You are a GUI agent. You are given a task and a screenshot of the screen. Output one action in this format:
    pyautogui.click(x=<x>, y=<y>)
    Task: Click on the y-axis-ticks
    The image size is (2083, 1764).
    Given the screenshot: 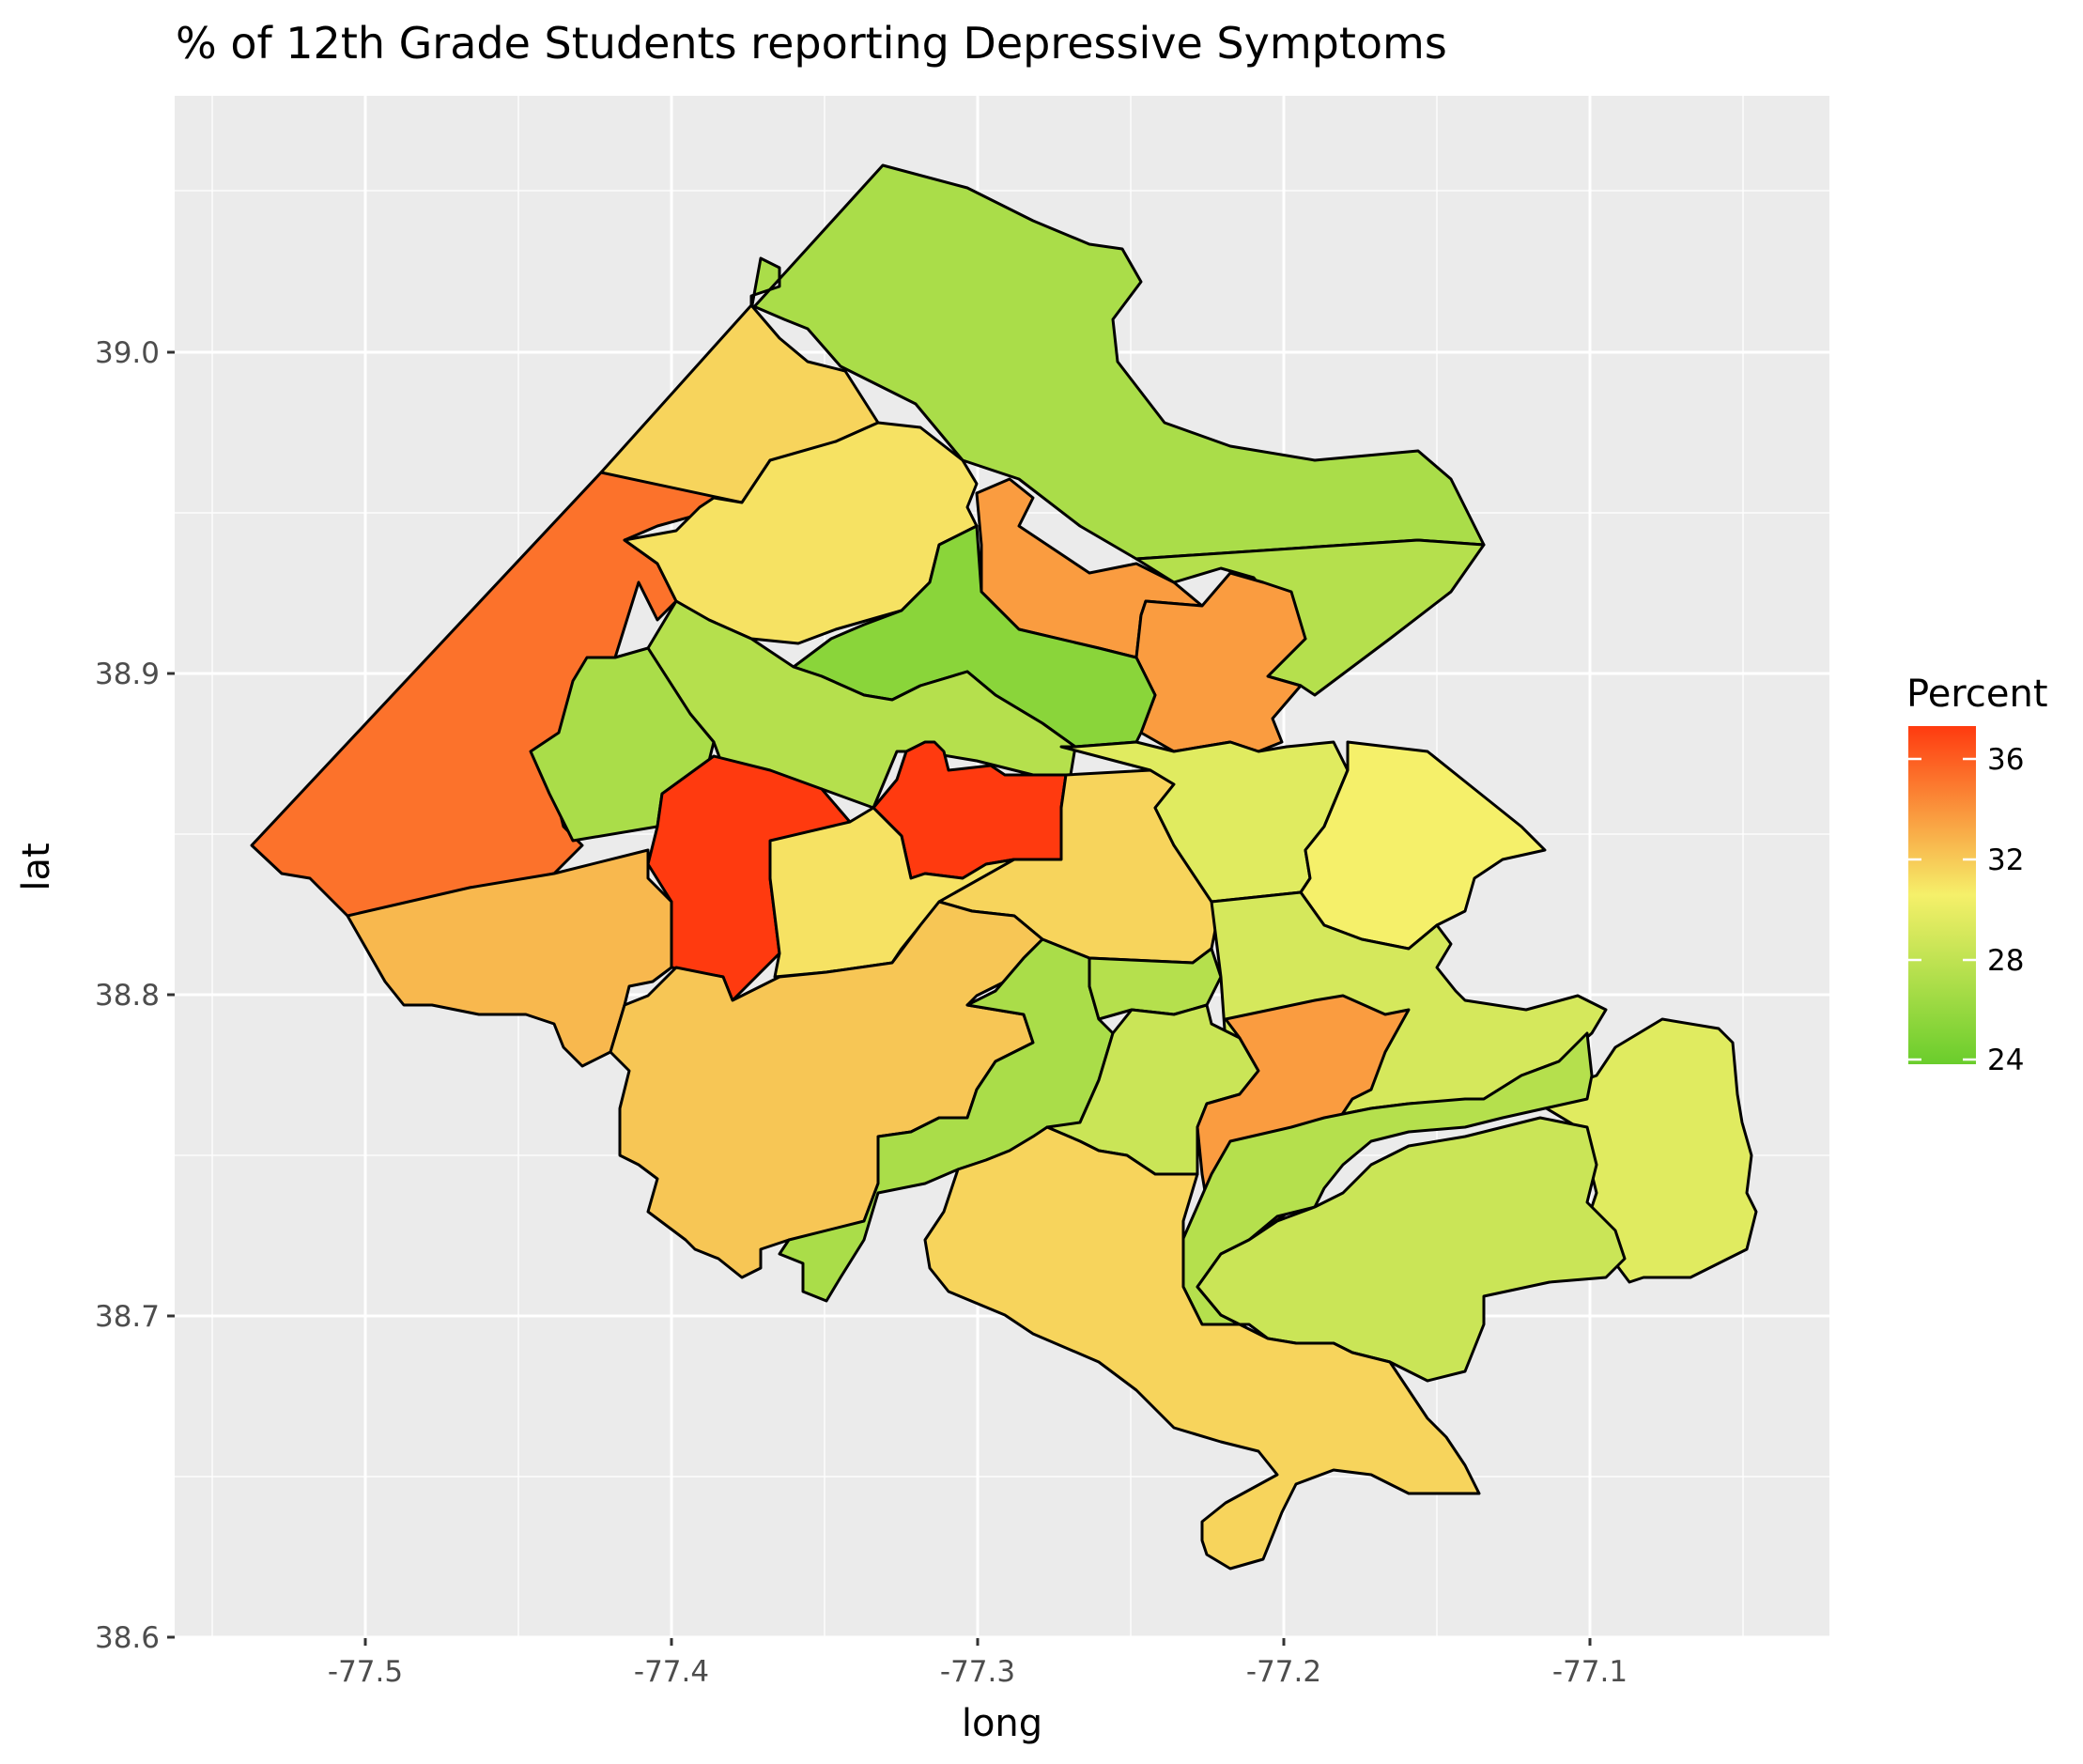 What is the action you would take?
    pyautogui.click(x=171, y=994)
    